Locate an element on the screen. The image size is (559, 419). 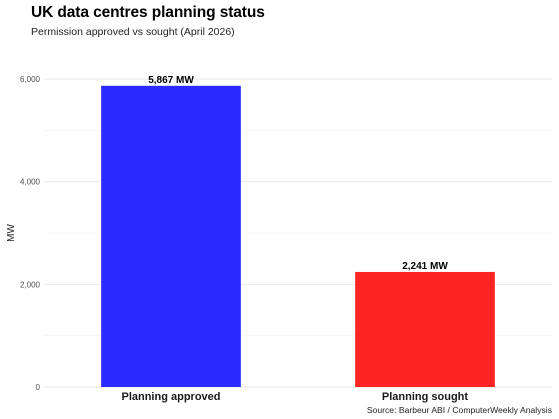
y-tick-label: 0 is located at coordinates (38, 387).